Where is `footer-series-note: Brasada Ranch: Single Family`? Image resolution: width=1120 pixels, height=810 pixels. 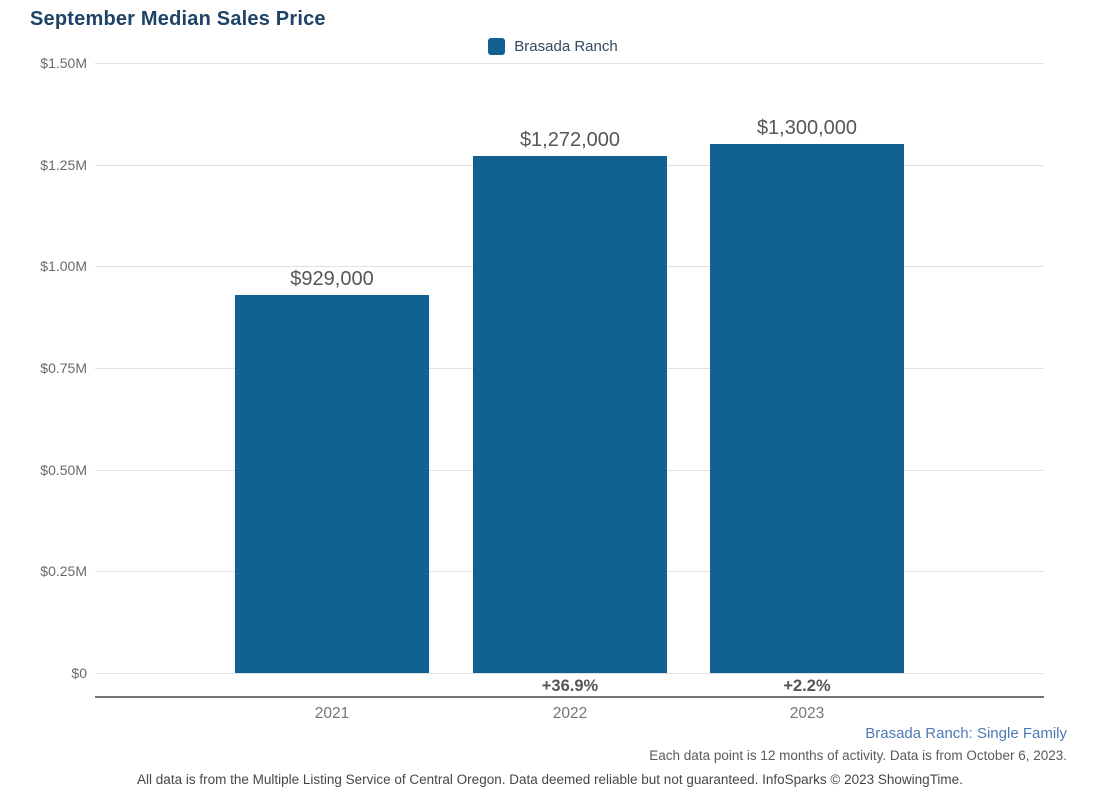 footer-series-note: Brasada Ranch: Single Family is located at coordinates (966, 733).